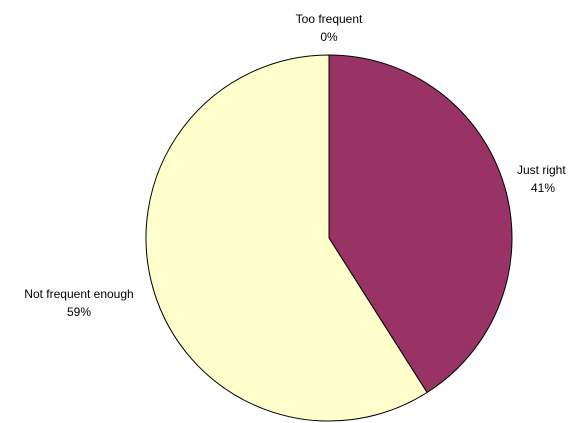  What do you see at coordinates (329, 37) in the screenshot?
I see `slice-percent-too-frequent: 0%` at bounding box center [329, 37].